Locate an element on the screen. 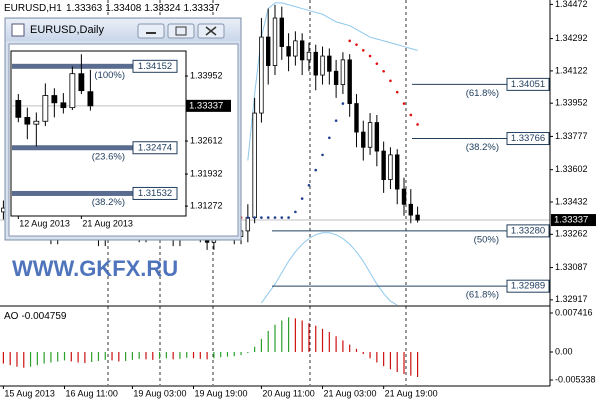  level-value: 1.34152 is located at coordinates (155, 66).